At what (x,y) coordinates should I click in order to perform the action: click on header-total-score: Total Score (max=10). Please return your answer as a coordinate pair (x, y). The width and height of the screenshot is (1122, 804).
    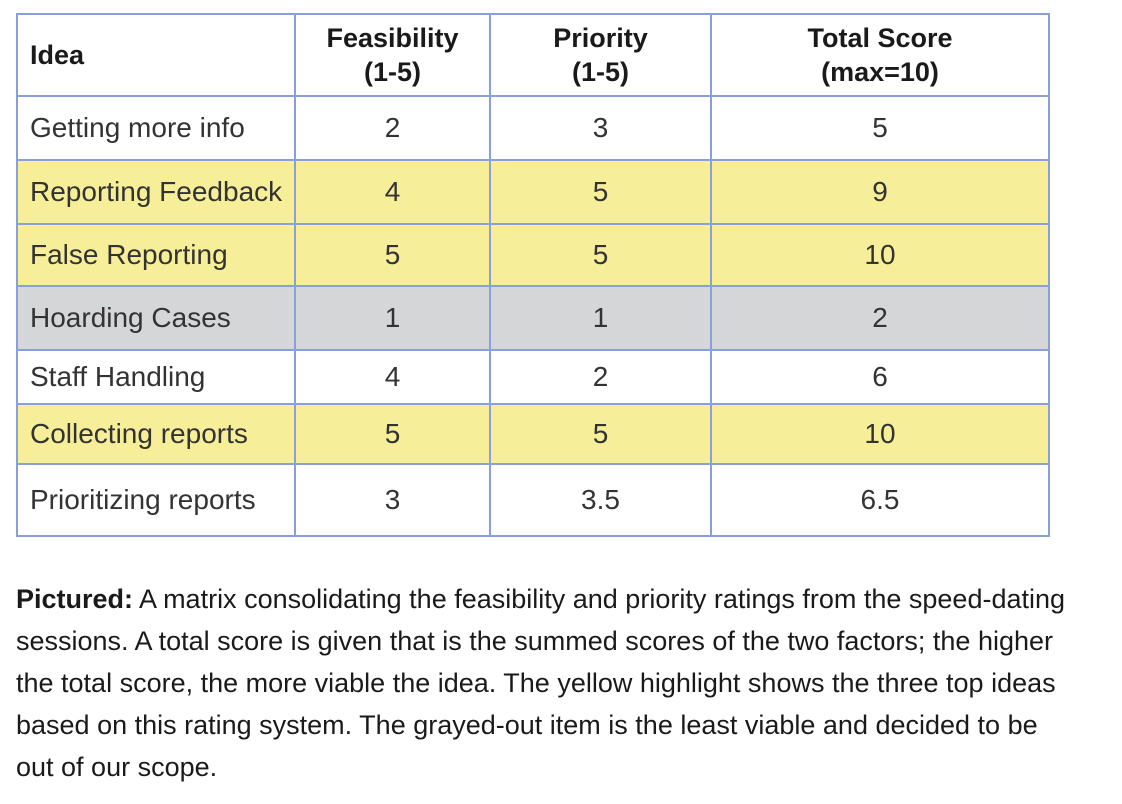
    Looking at the image, I should click on (880, 55).